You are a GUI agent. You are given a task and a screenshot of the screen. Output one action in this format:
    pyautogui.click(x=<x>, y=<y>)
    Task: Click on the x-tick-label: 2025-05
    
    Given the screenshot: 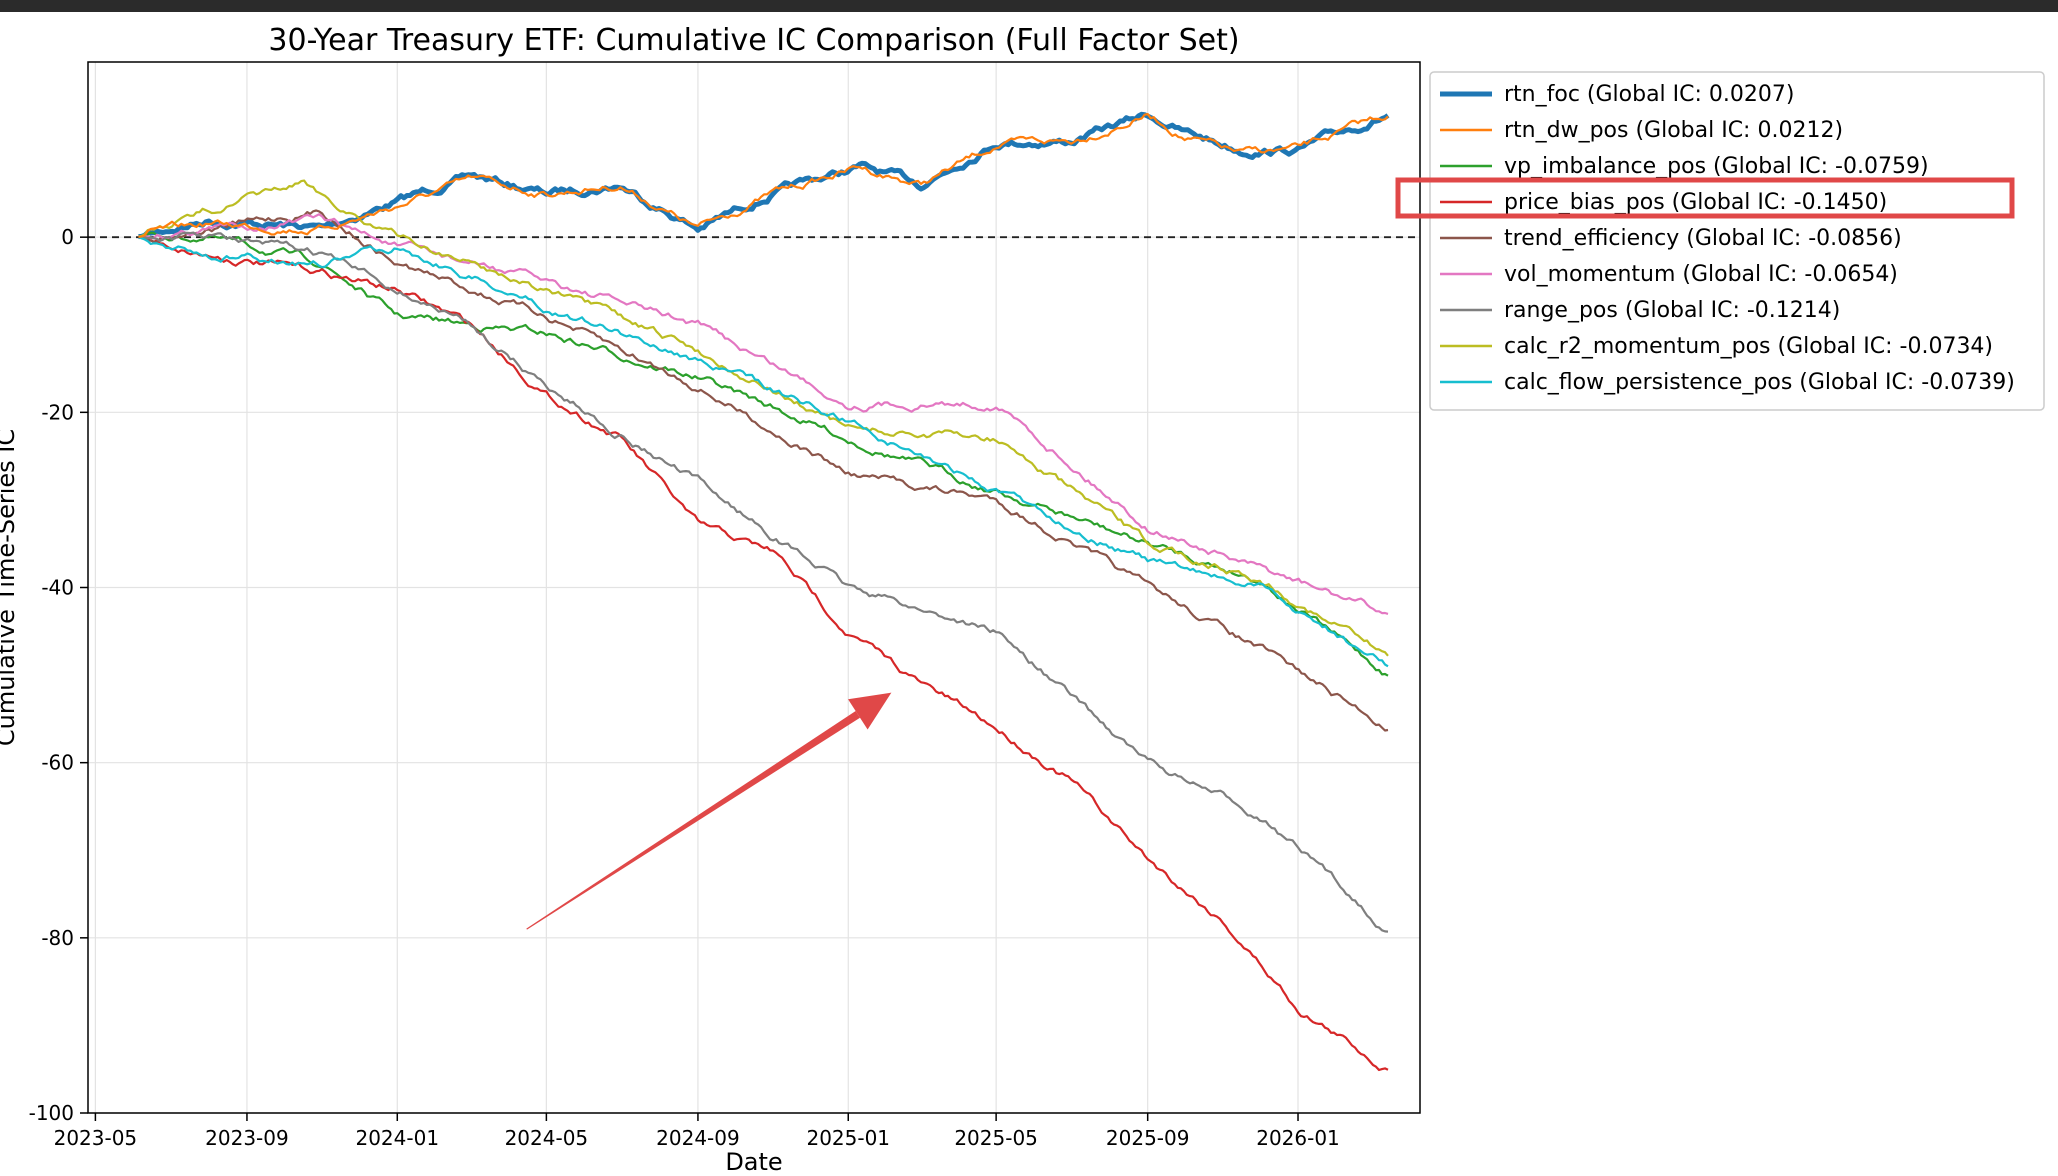 What is the action you would take?
    pyautogui.click(x=996, y=1138)
    